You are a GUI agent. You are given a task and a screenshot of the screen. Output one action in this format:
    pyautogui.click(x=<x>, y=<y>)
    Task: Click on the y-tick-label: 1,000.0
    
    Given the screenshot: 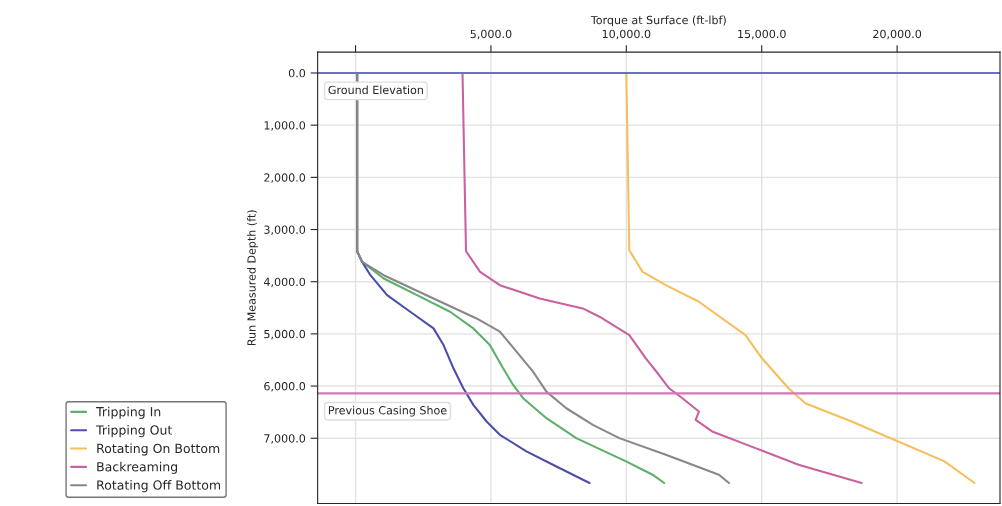 What is the action you would take?
    pyautogui.click(x=285, y=126)
    